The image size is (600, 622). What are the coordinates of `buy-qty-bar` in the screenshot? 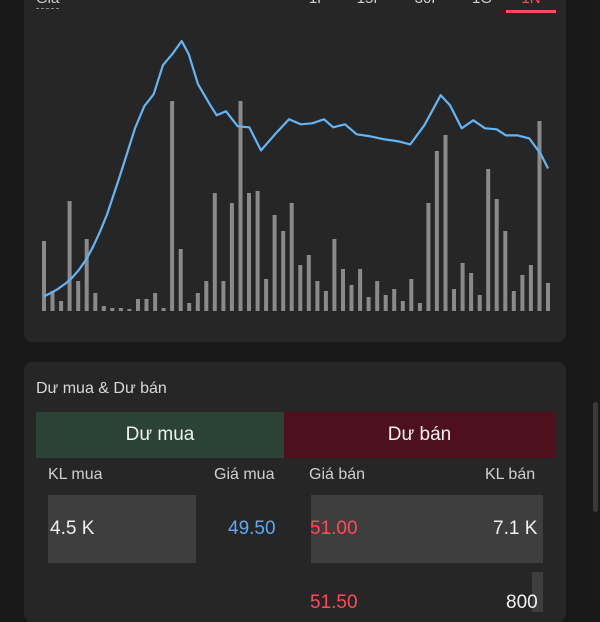 It's located at (122, 529).